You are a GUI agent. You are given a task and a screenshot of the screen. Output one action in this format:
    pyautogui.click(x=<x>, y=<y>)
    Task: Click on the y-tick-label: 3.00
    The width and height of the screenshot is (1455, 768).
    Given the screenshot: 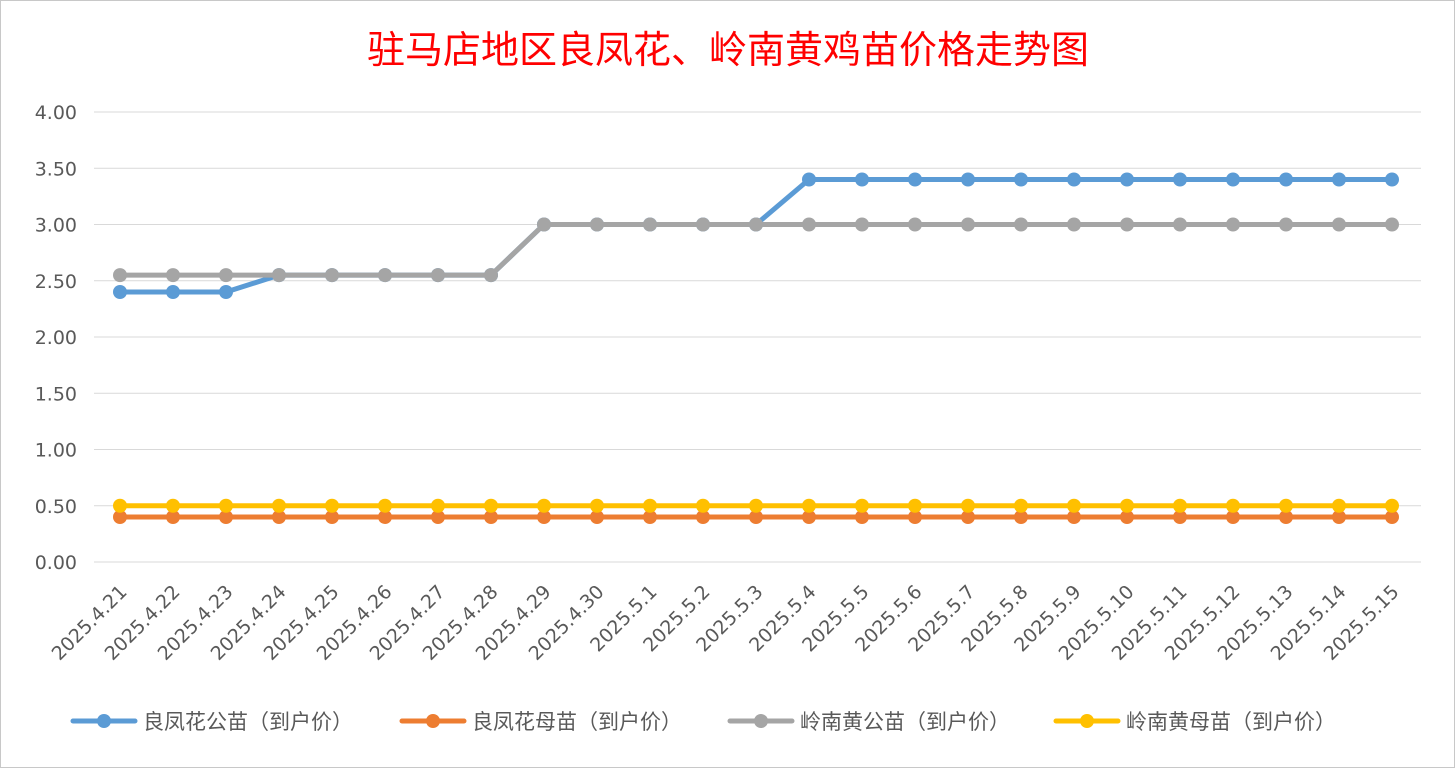 What is the action you would take?
    pyautogui.click(x=56, y=226)
    